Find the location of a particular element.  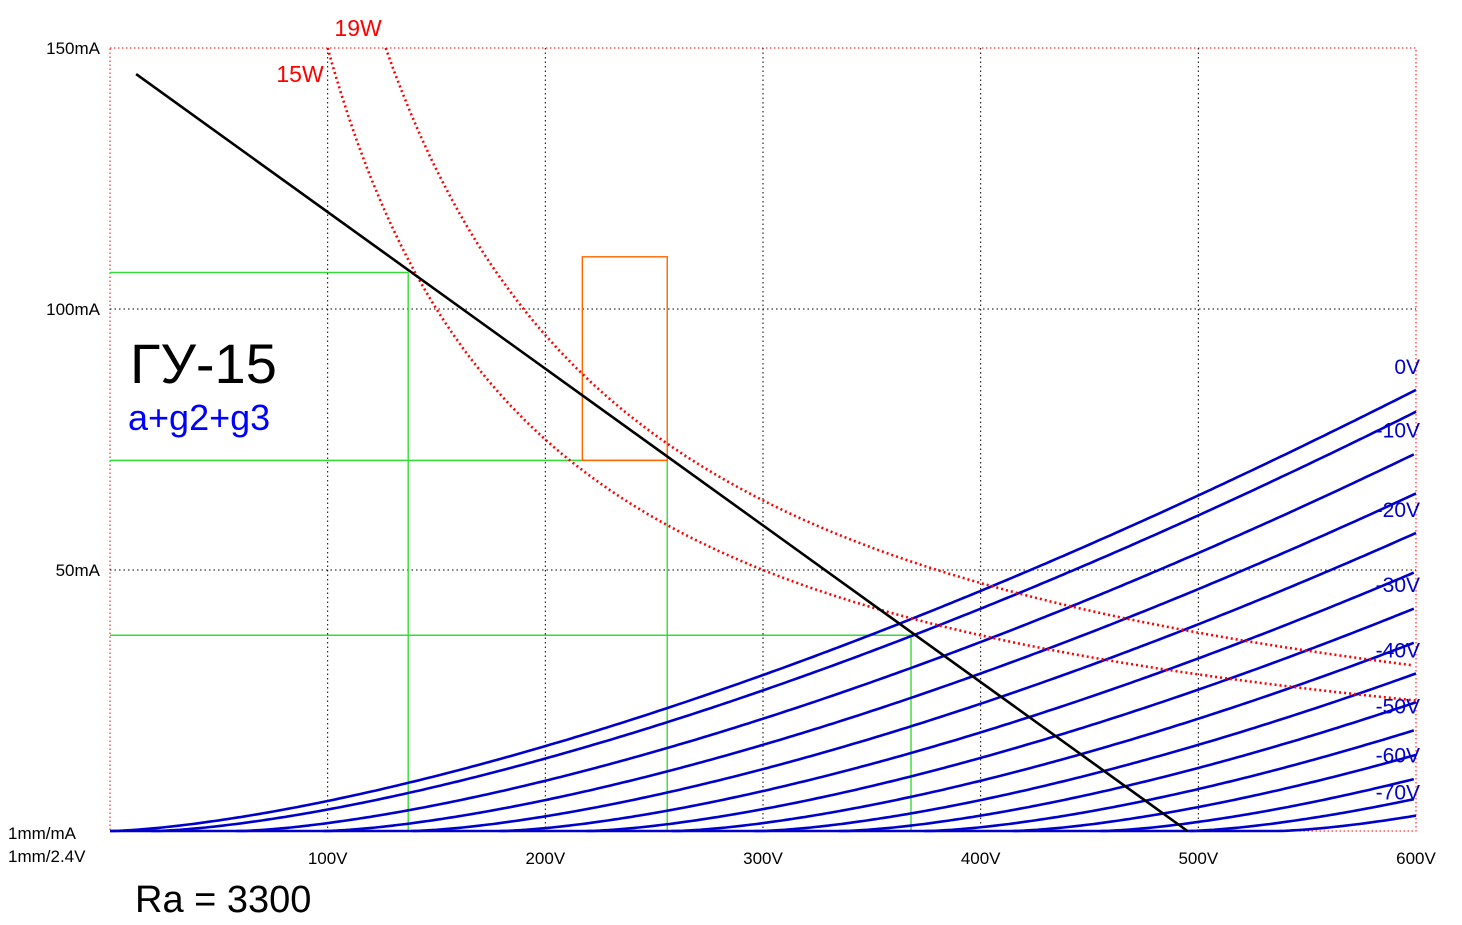

x-tick-label: 100V is located at coordinates (328, 858).